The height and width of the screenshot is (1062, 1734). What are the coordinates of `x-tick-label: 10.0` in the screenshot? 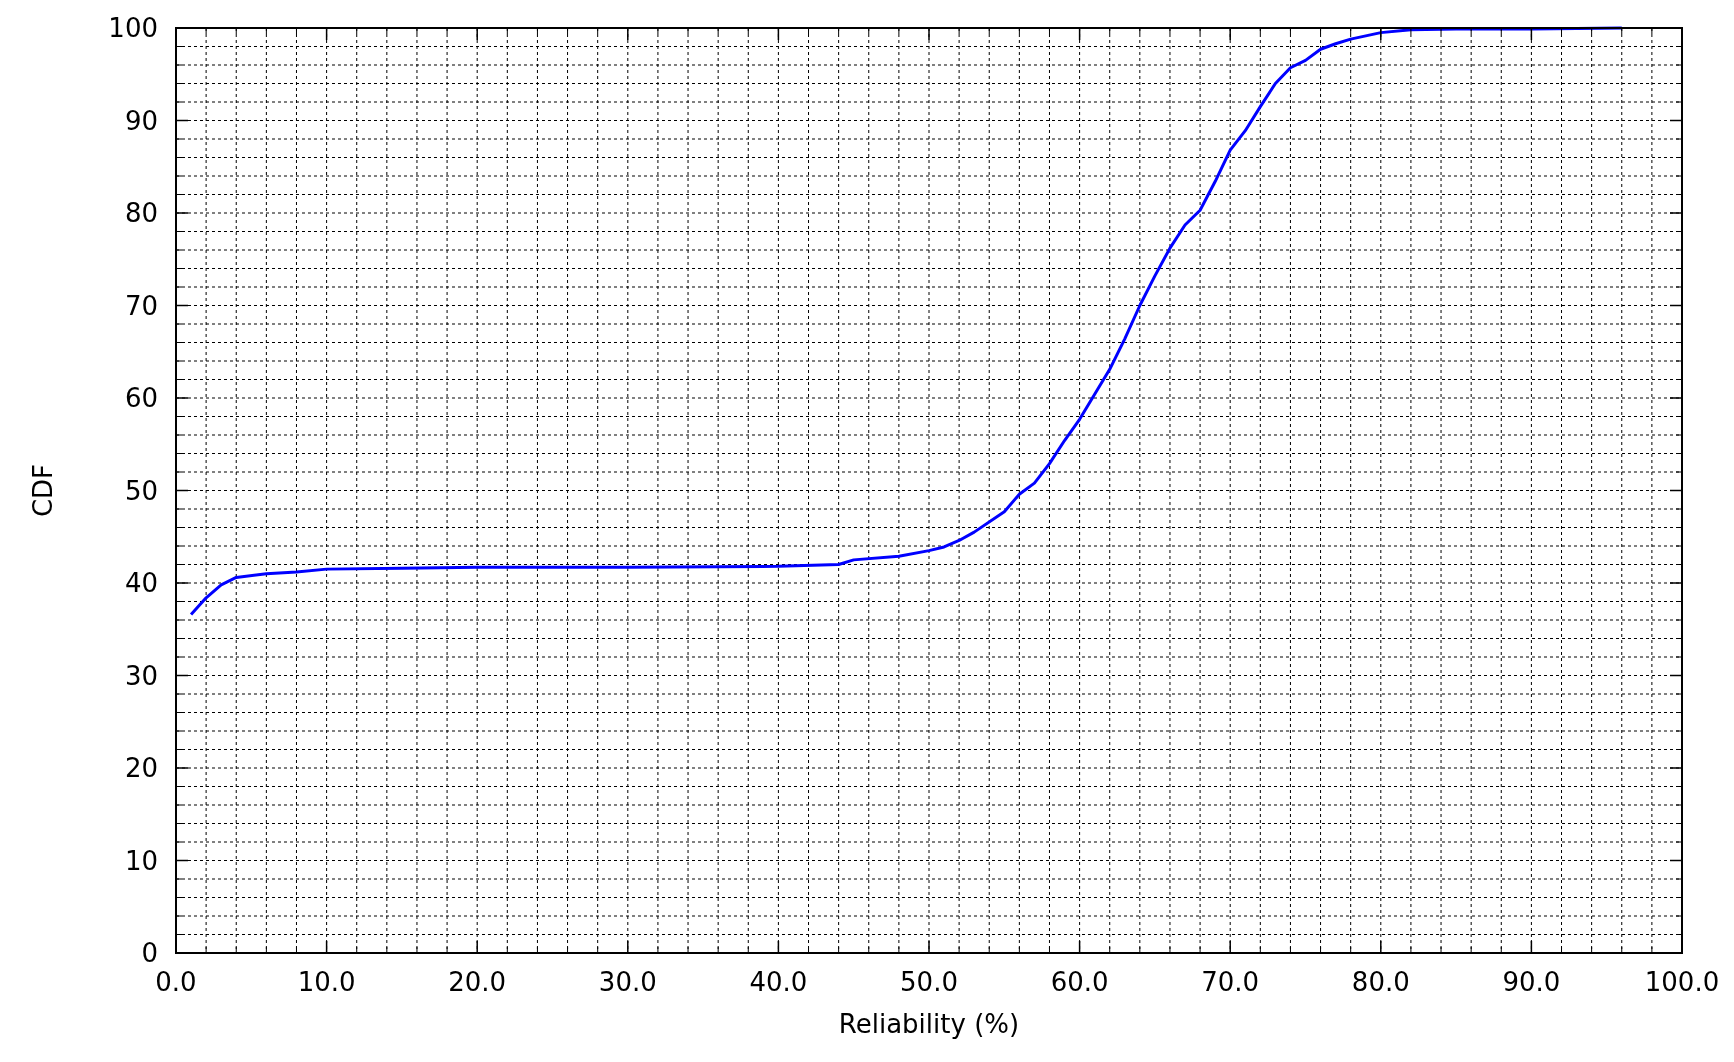 It's located at (326, 982).